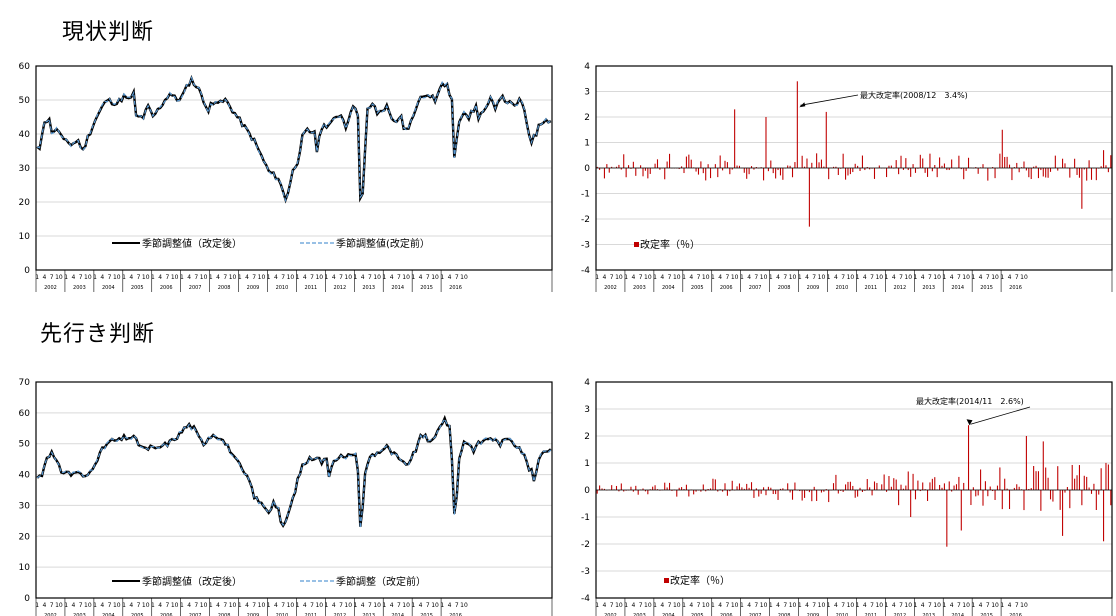 This screenshot has height=616, width=1116. I want to click on series-line-previous, so click(294, 139).